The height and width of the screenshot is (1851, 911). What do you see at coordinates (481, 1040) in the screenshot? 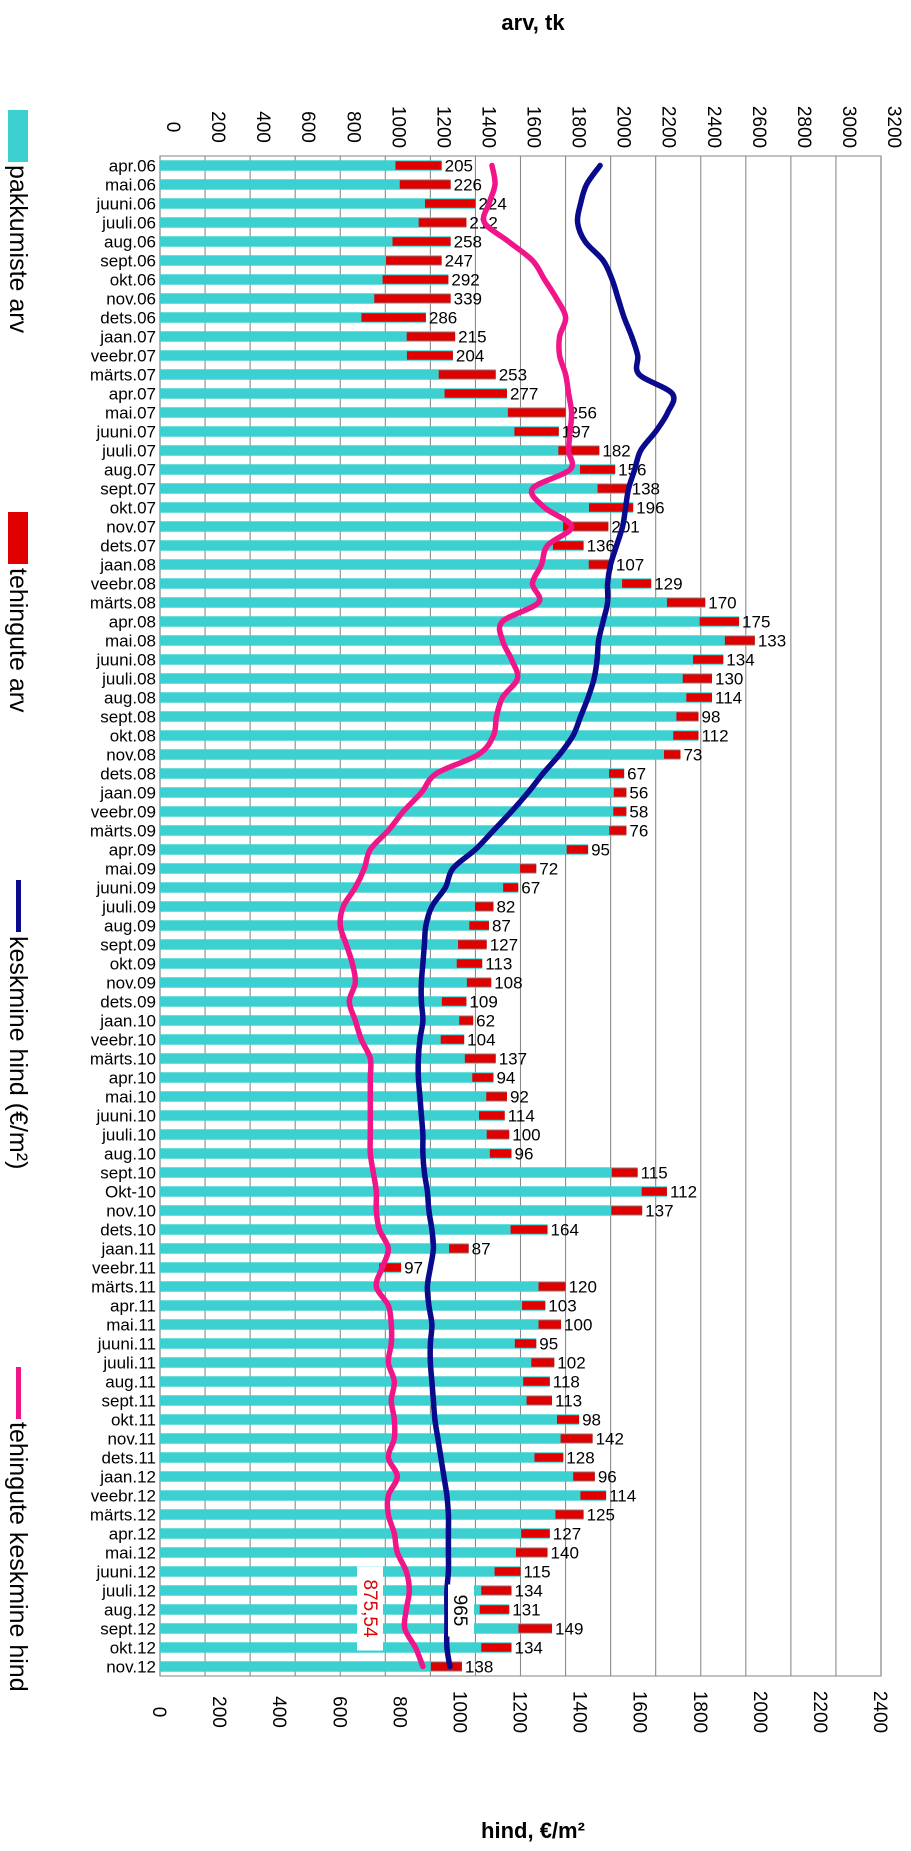
I see `deal-data-label: 104` at bounding box center [481, 1040].